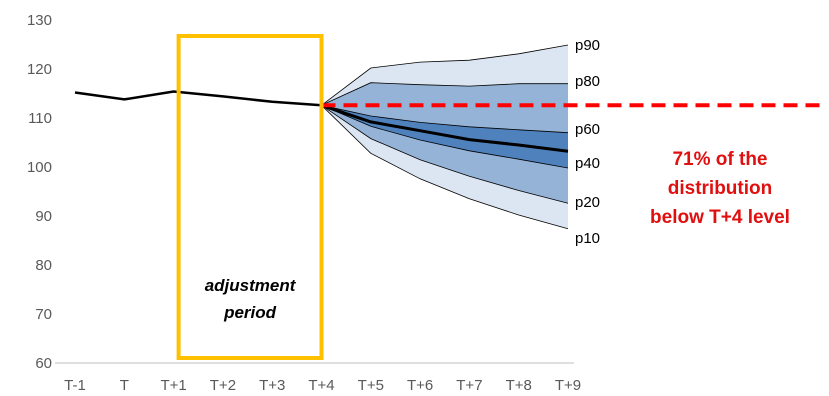 The image size is (829, 396). I want to click on percentile-line-p20, so click(445, 154).